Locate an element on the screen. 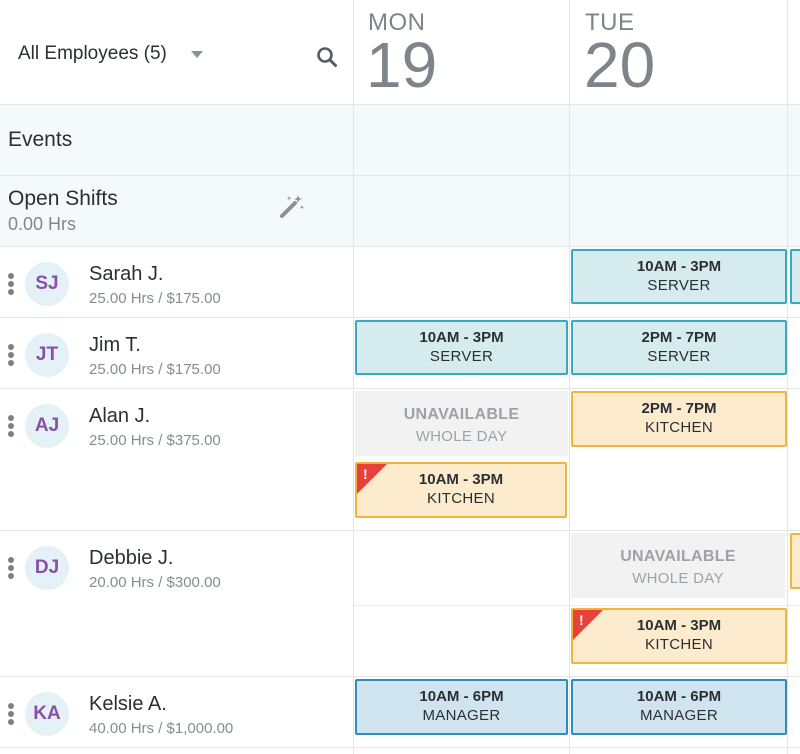 This screenshot has width=800, height=754. open-shifts-label: Open Shifts is located at coordinates (63, 198).